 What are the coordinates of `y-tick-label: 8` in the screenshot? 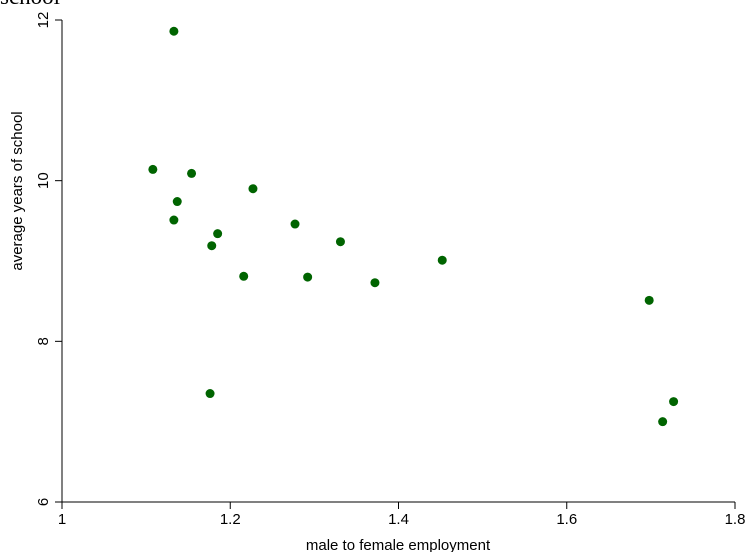 It's located at (43, 341).